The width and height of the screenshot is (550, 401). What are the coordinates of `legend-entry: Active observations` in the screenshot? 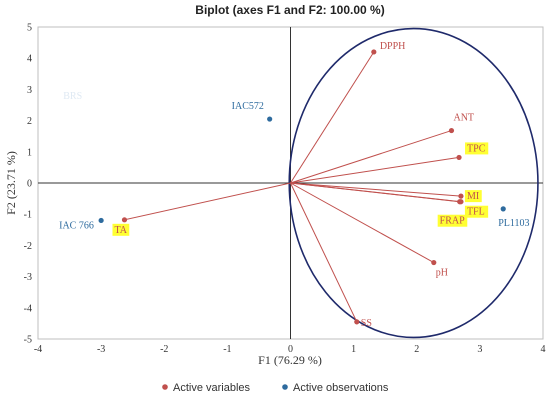 It's located at (341, 388).